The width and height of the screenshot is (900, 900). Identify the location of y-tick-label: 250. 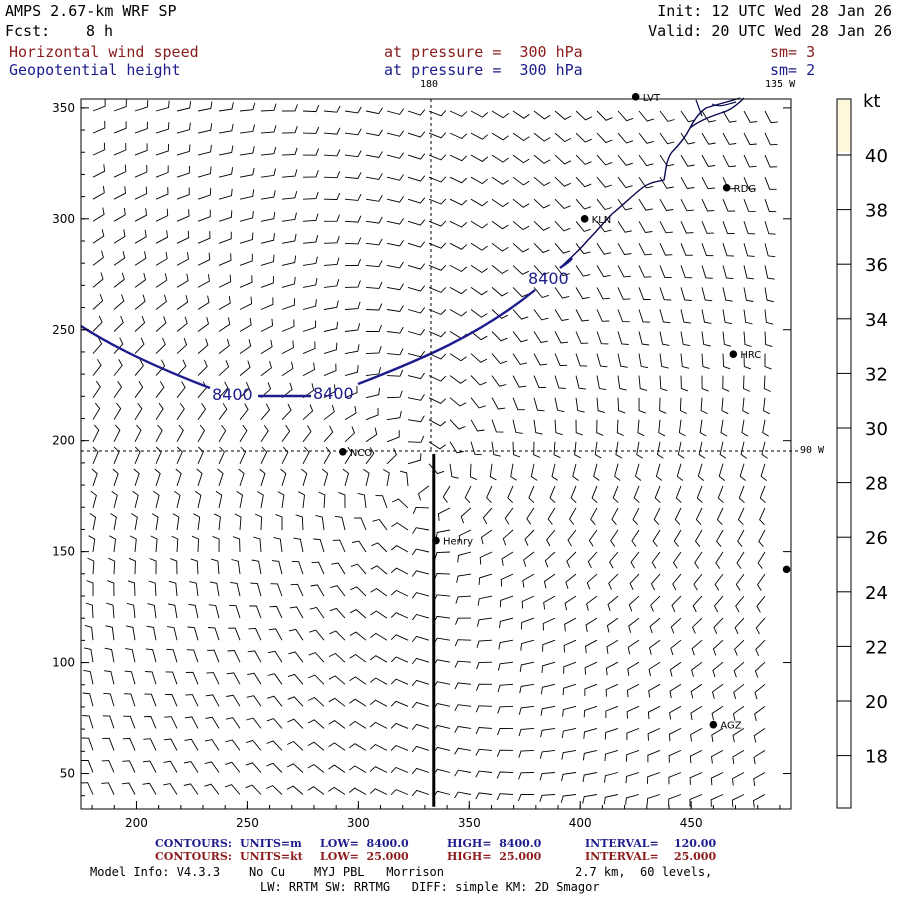
(63, 330).